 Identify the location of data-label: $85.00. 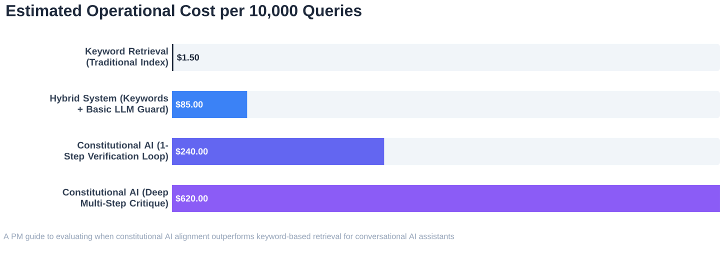
(189, 104).